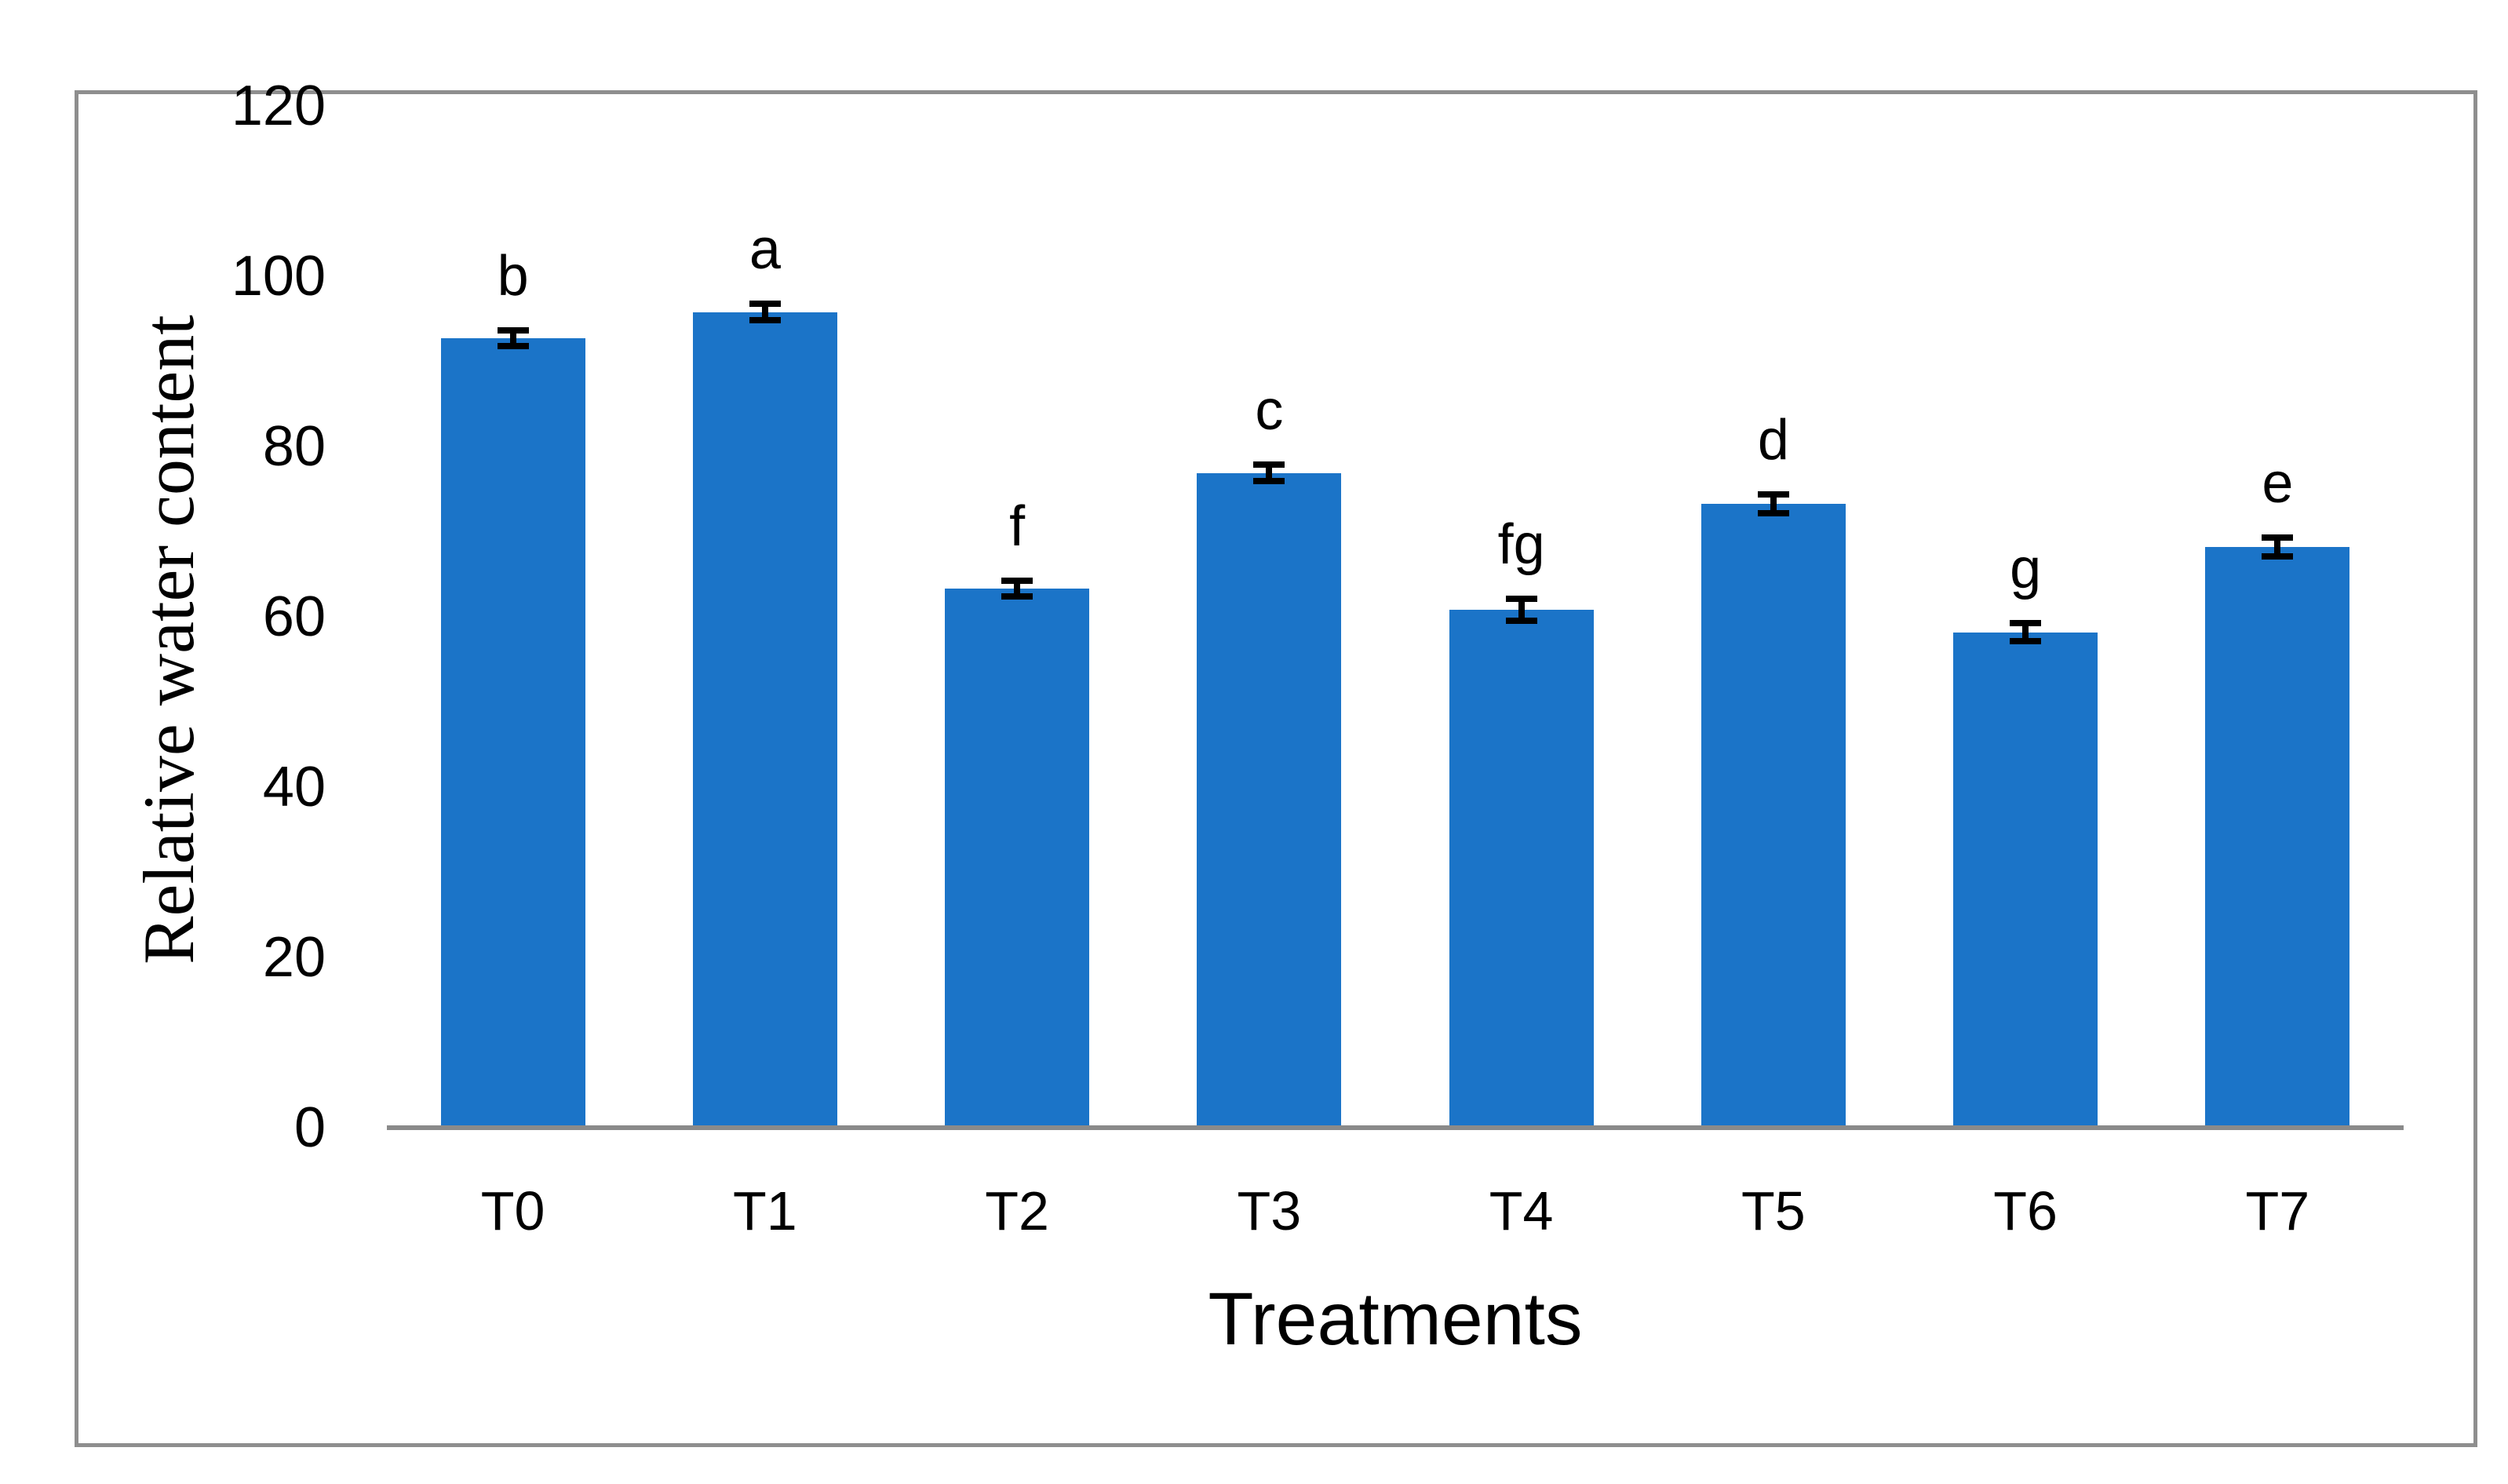  What do you see at coordinates (1773, 503) in the screenshot?
I see `error-bar-T5` at bounding box center [1773, 503].